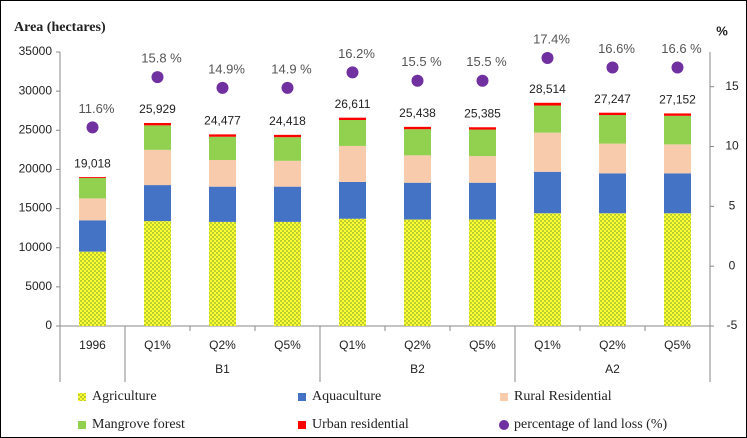  I want to click on y2-tick-label: 15, so click(732, 86).